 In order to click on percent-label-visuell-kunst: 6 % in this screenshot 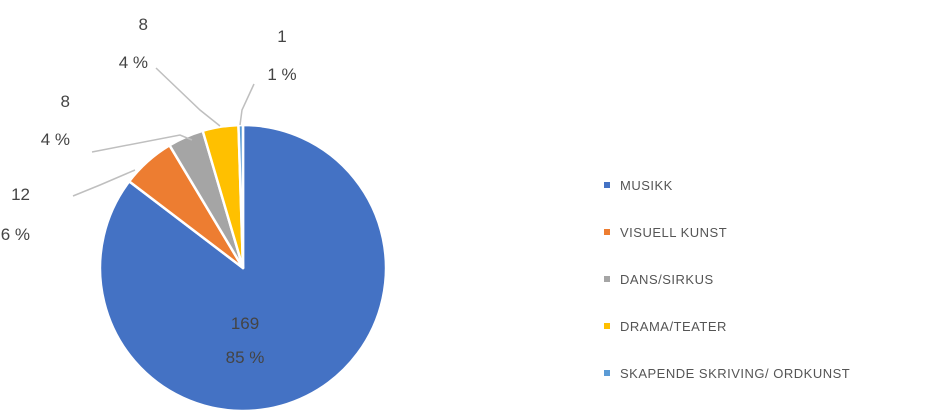, I will do `click(15, 234)`.